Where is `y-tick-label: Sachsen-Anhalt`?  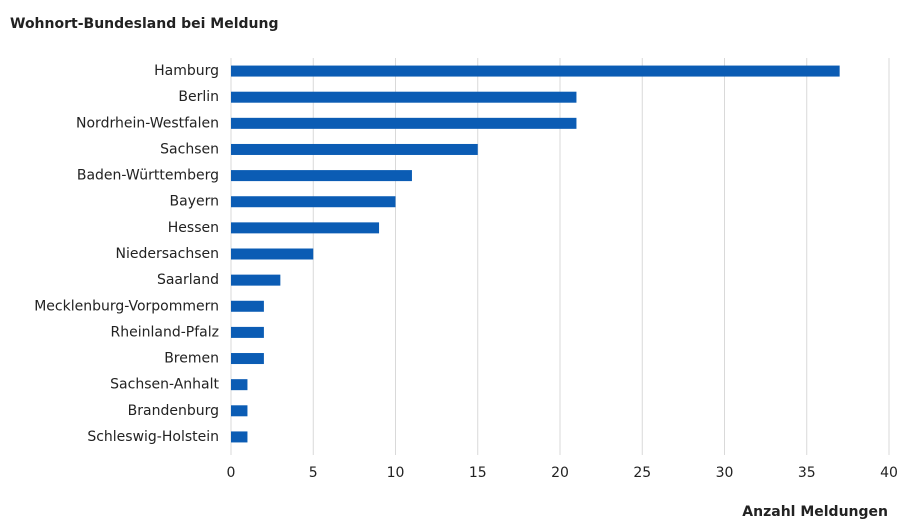 y-tick-label: Sachsen-Anhalt is located at coordinates (164, 385).